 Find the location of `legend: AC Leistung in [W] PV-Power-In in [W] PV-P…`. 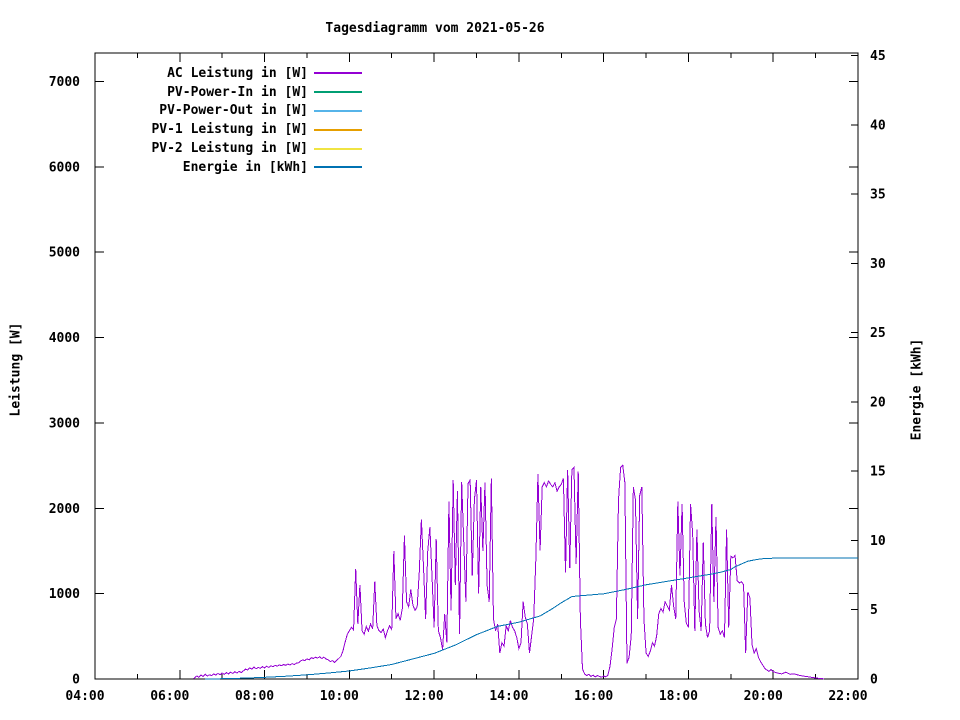

legend: AC Leistung in [W] PV-Power-In in [W] PV-P… is located at coordinates (230, 120).